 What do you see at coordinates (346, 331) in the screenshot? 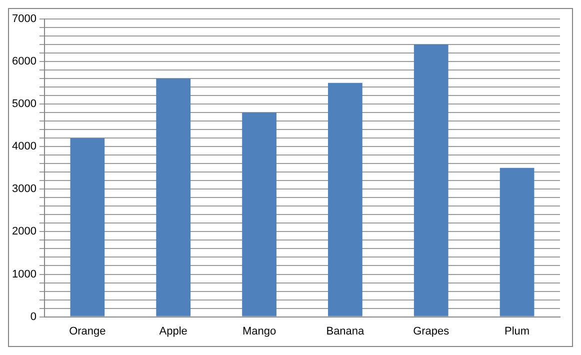
I see `x-tick-label: Banana` at bounding box center [346, 331].